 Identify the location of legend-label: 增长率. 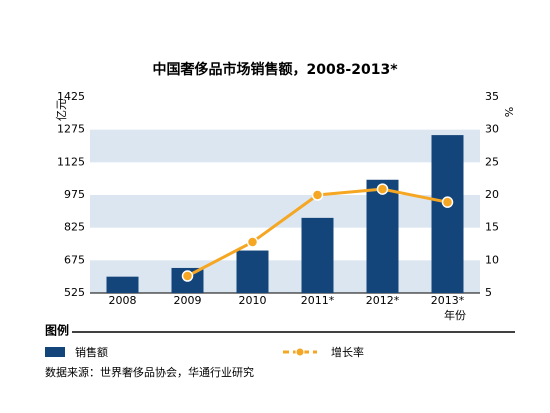
(347, 352).